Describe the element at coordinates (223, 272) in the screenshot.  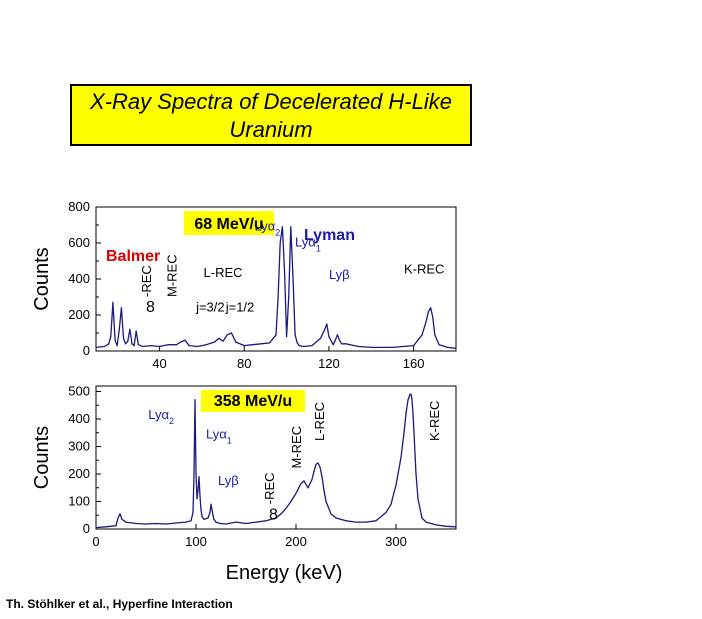
I see `annotation-l-rec: L-REC` at that location.